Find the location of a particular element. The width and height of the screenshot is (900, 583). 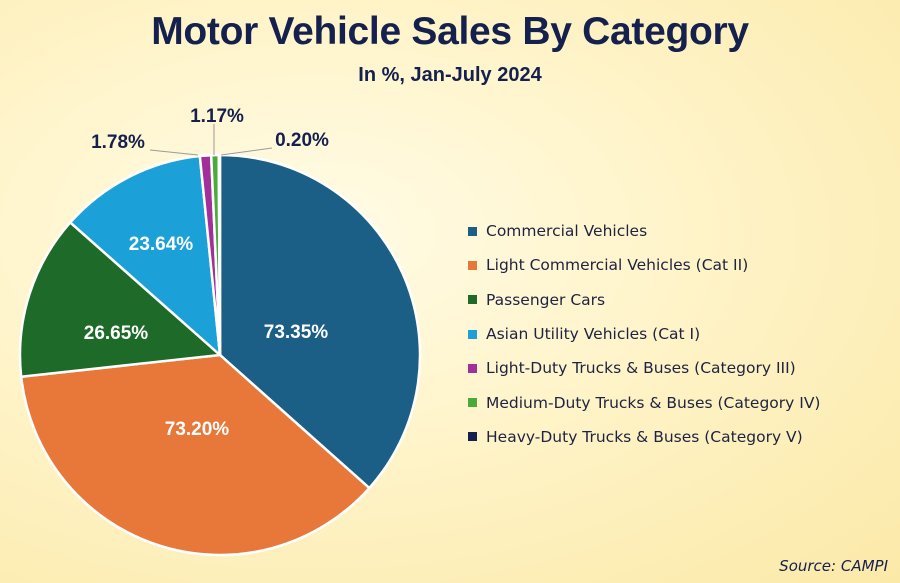

legend-label: Heavy-Duty Trucks & Buses (Category V) is located at coordinates (644, 436).